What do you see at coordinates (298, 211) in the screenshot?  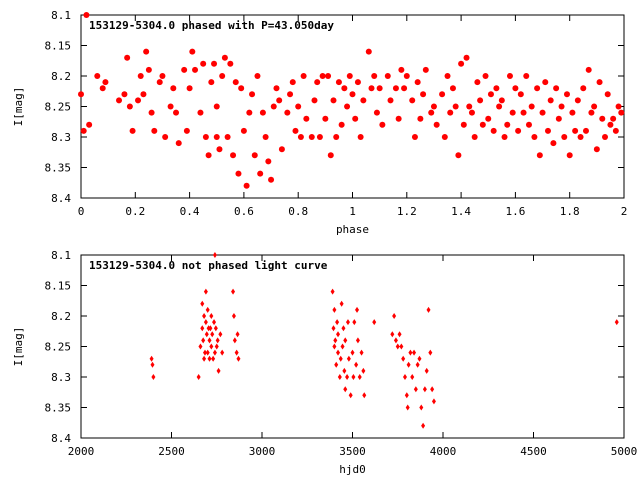 I see `x-tick-label: 0.8` at bounding box center [298, 211].